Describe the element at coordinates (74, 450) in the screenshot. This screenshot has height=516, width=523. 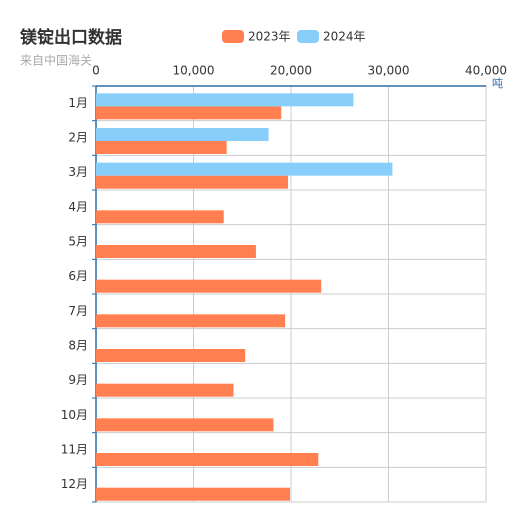
I see `y-tick-label: 11月` at that location.